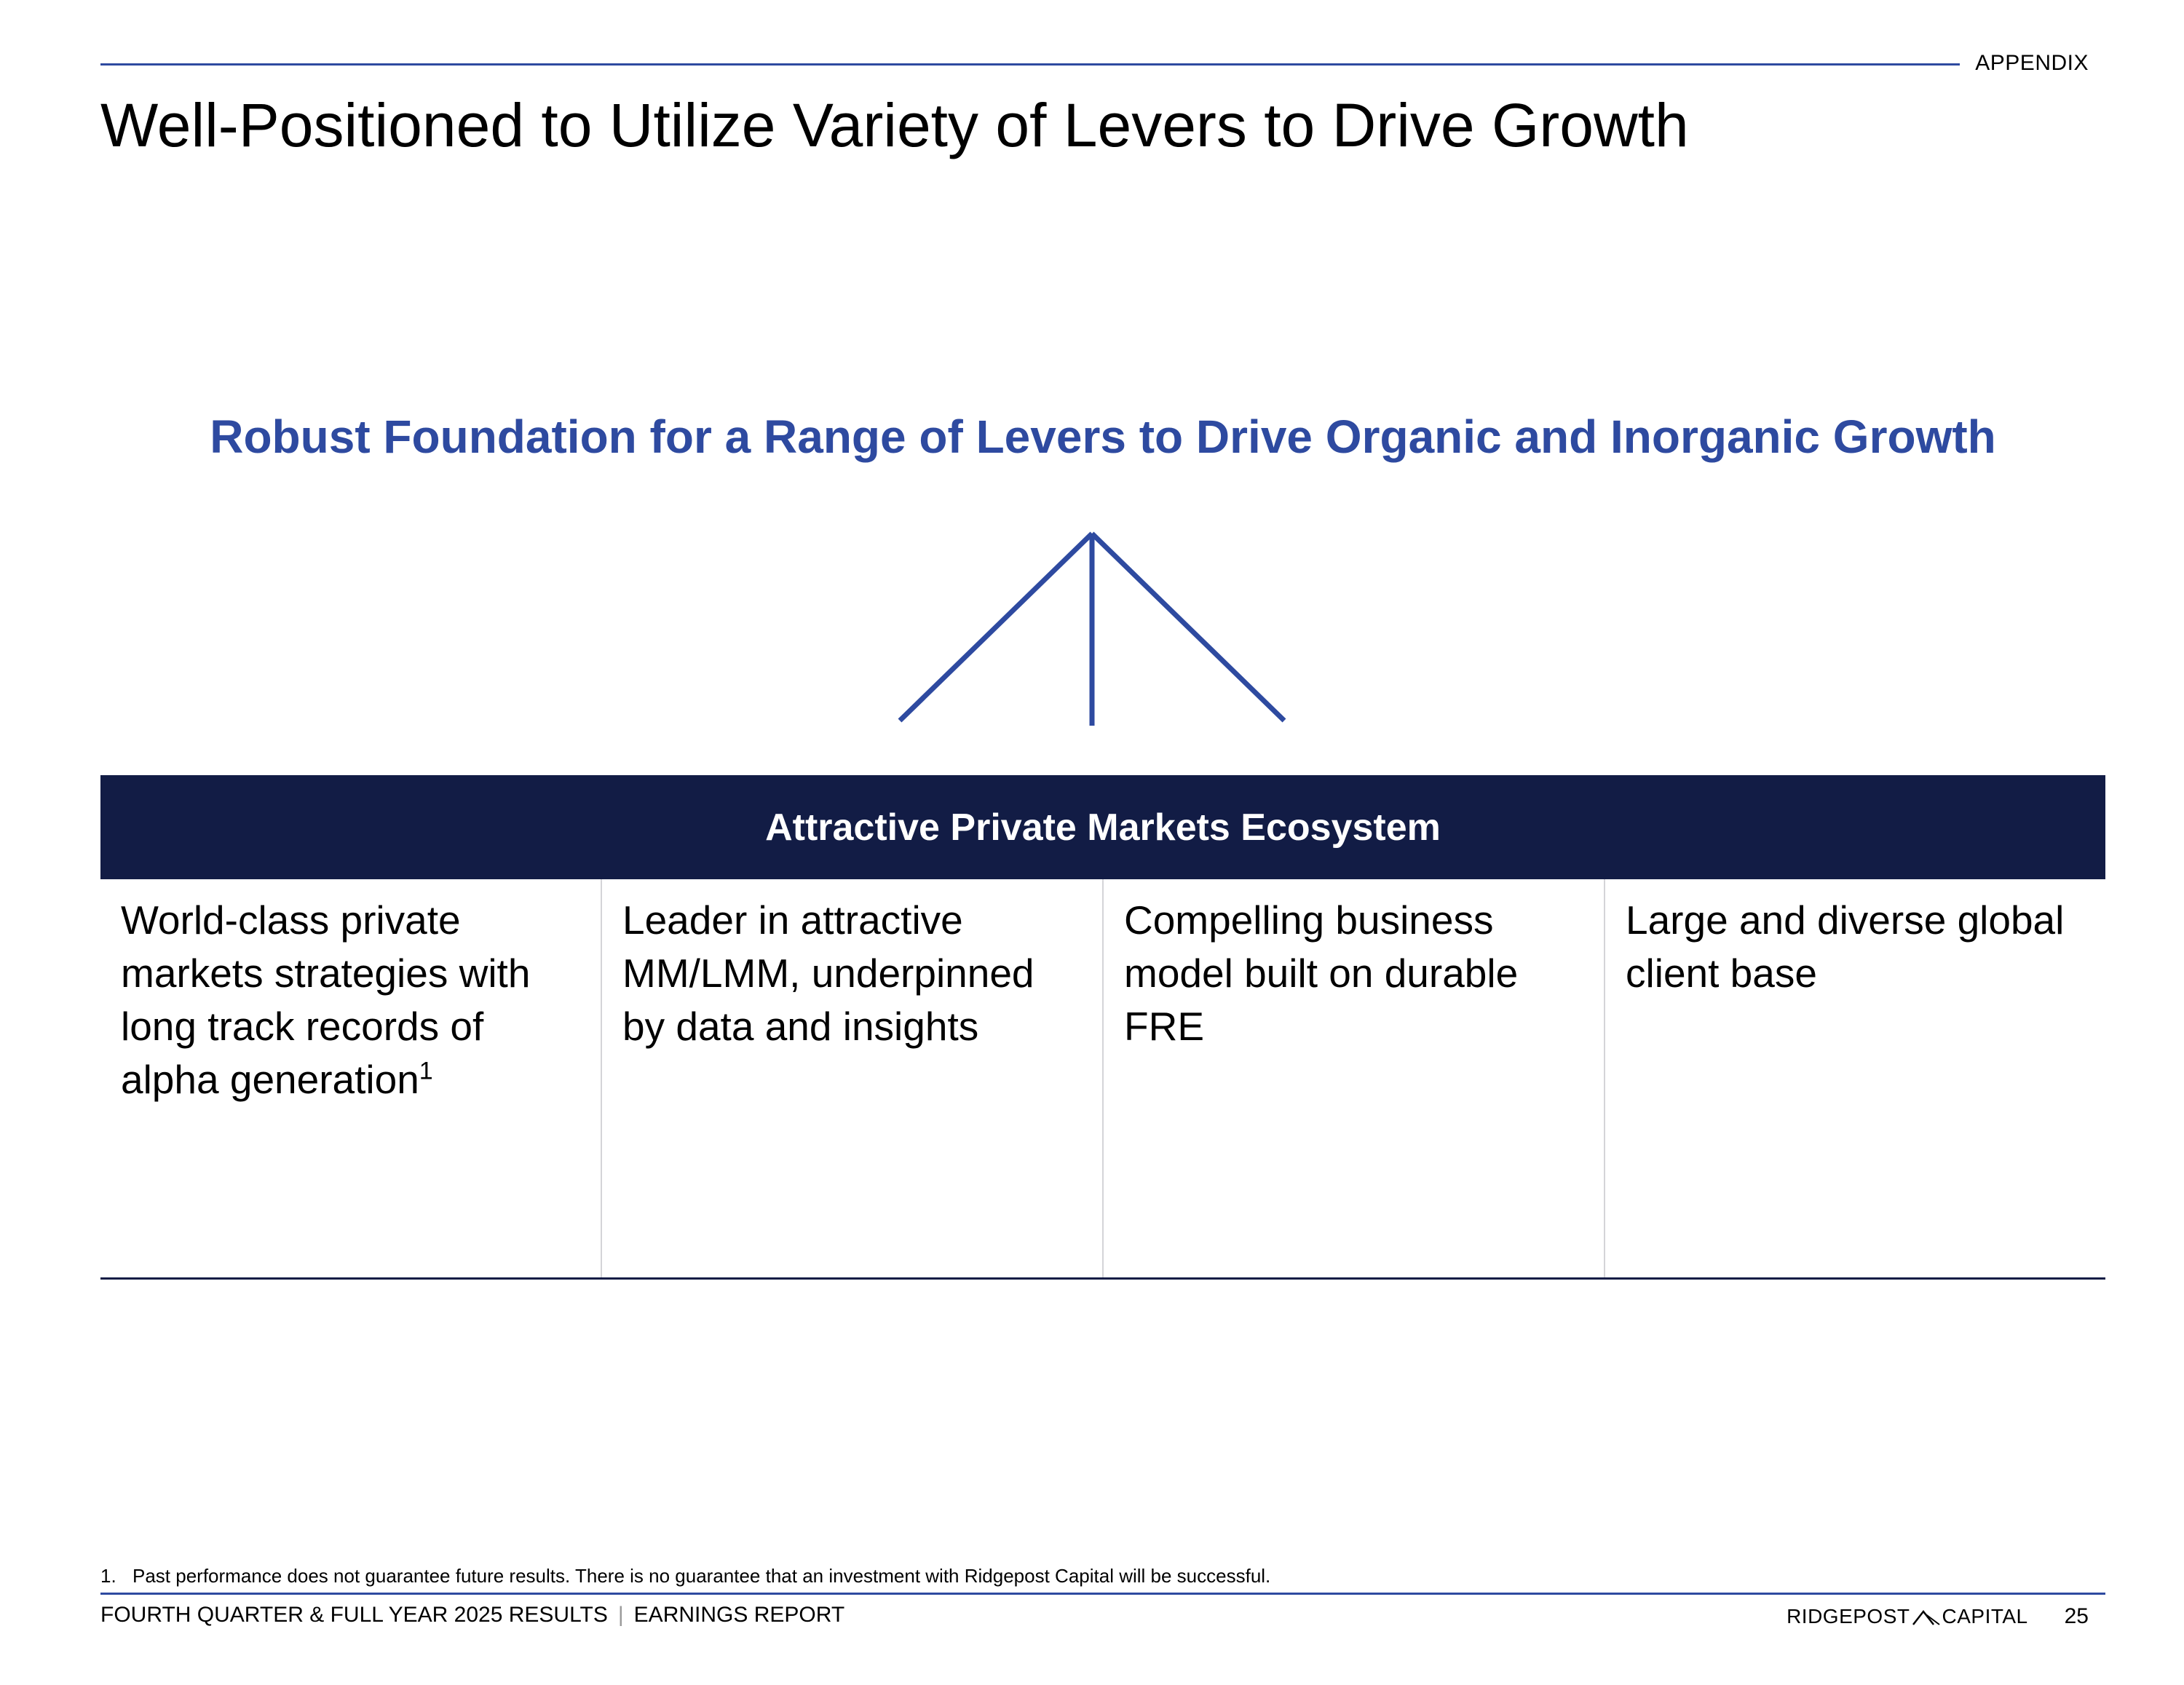  I want to click on report-title: FOURTH QUARTER & FULL YEAR 2025 RESULTS, so click(354, 1615).